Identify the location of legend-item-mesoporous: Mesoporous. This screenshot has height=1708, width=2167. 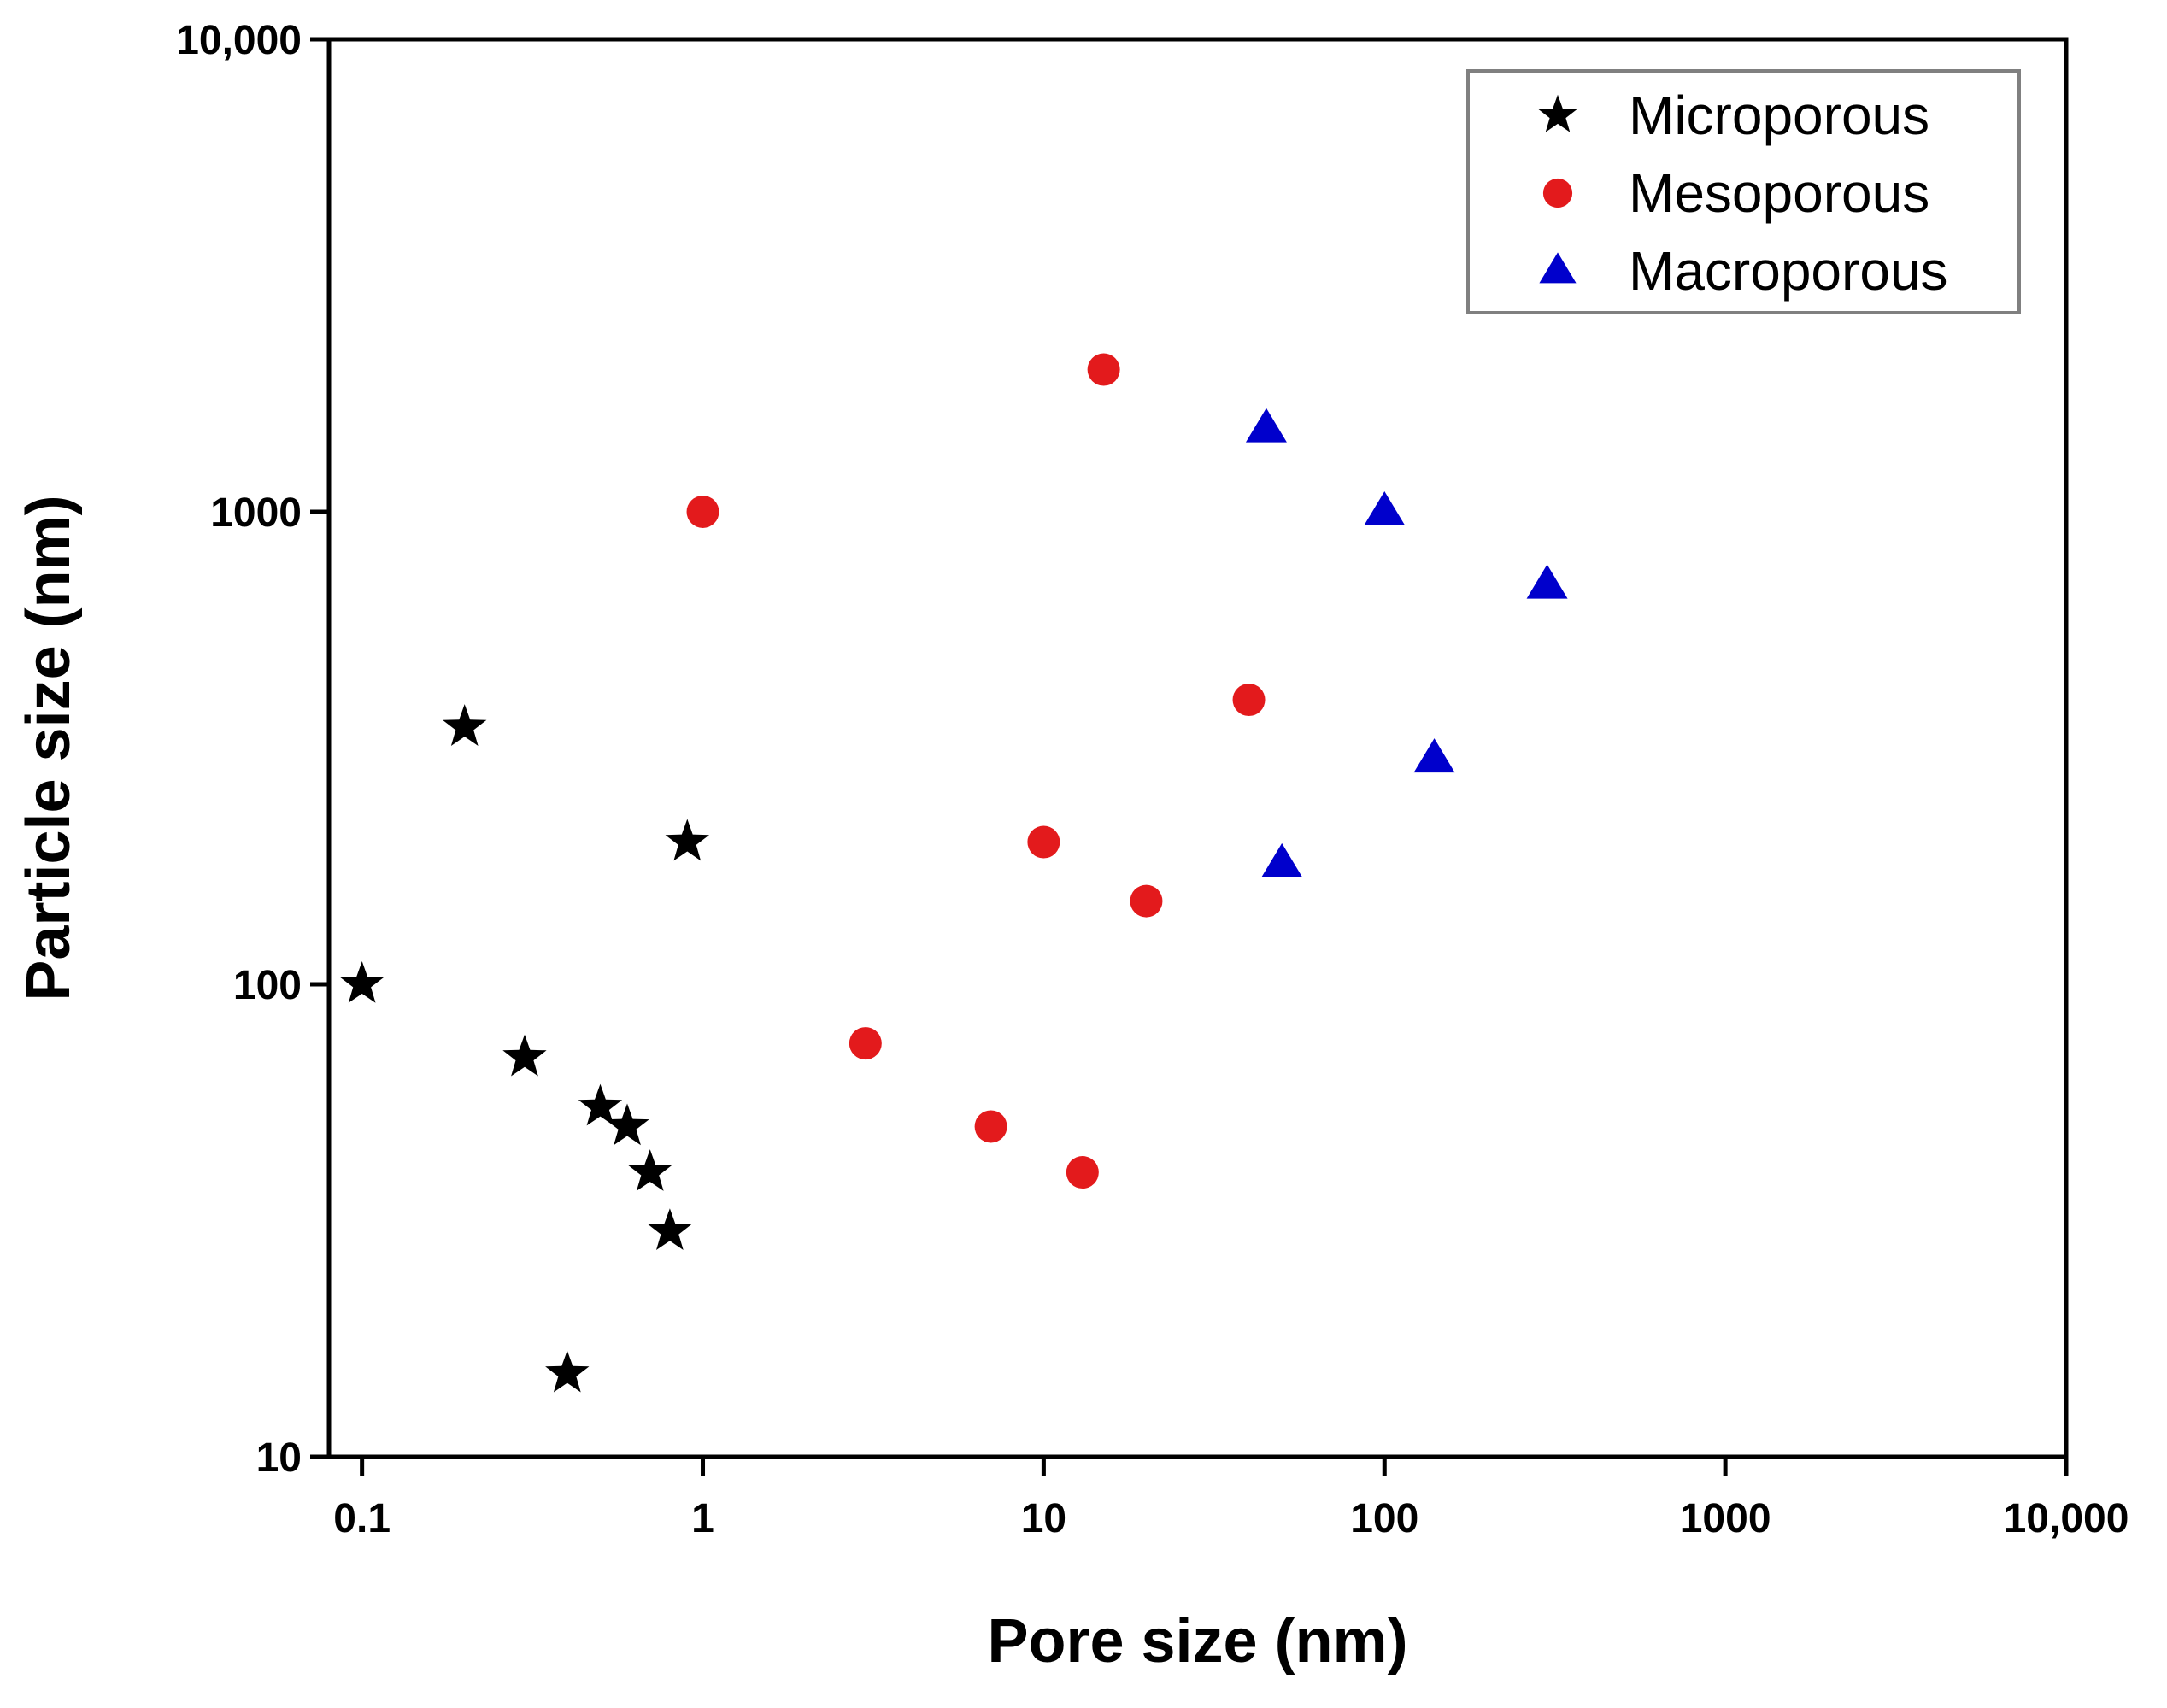
(1736, 193).